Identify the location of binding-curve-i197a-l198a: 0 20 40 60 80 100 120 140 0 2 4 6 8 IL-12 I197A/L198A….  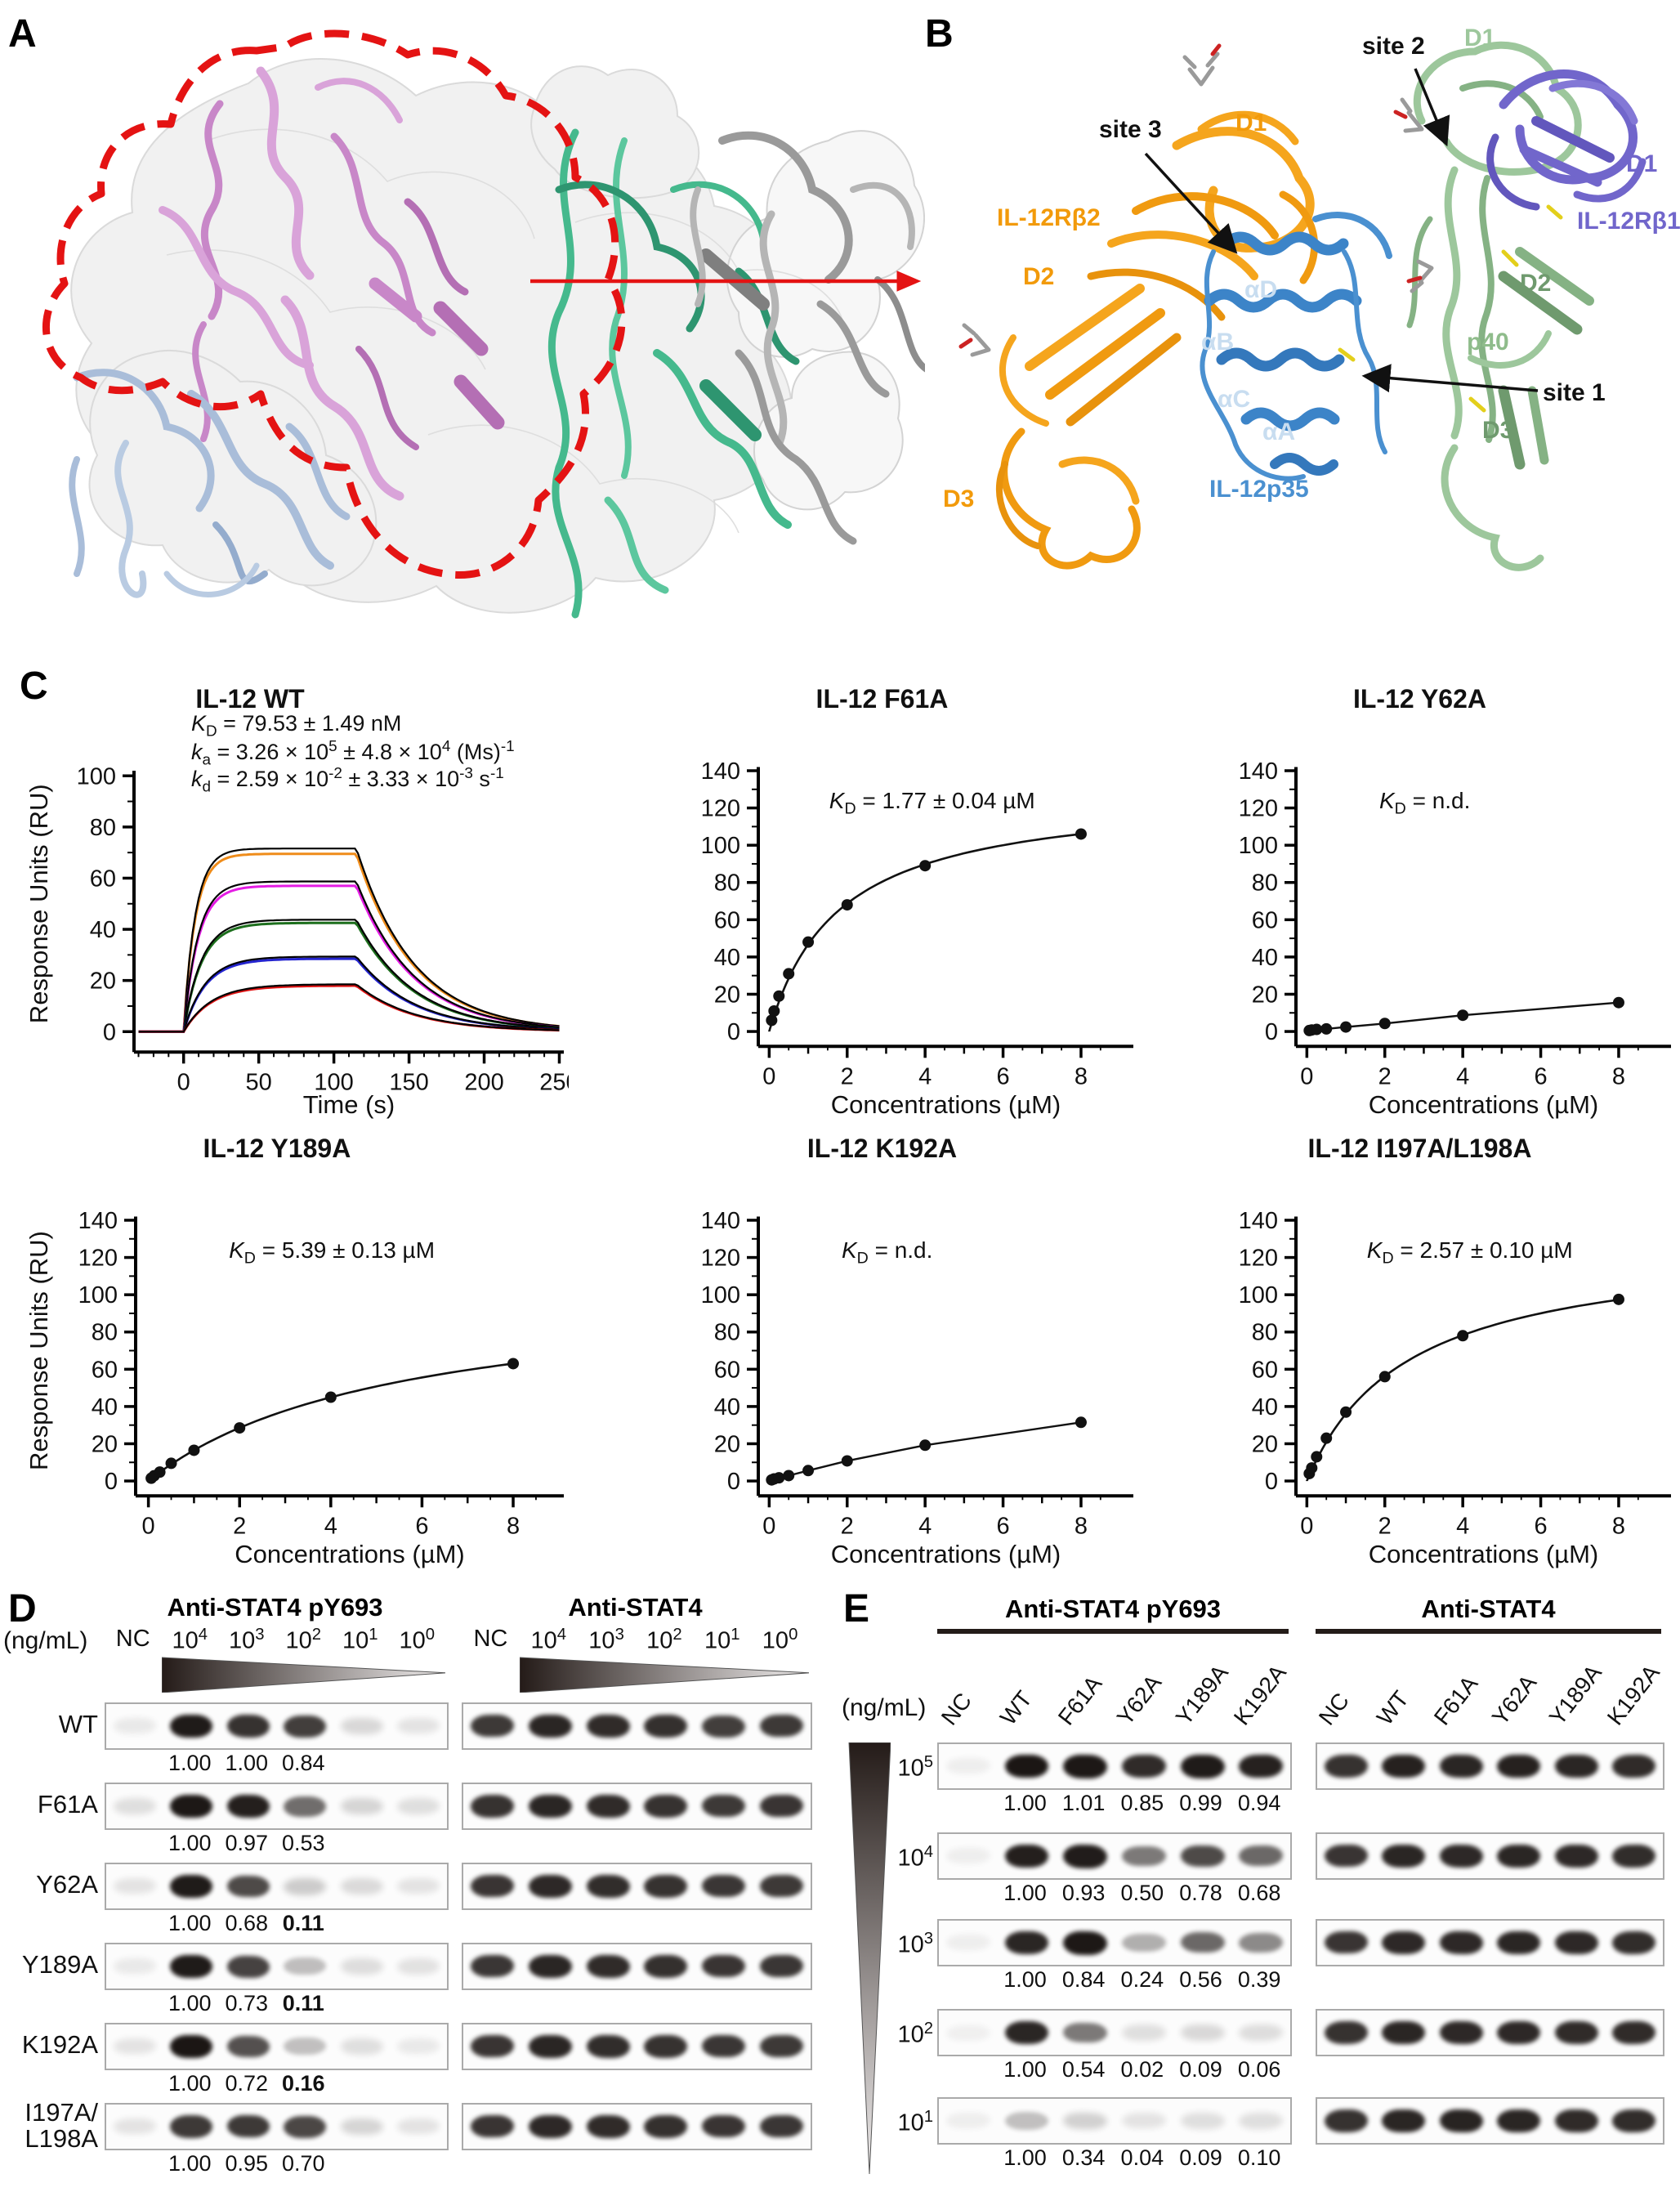
(1411, 1352).